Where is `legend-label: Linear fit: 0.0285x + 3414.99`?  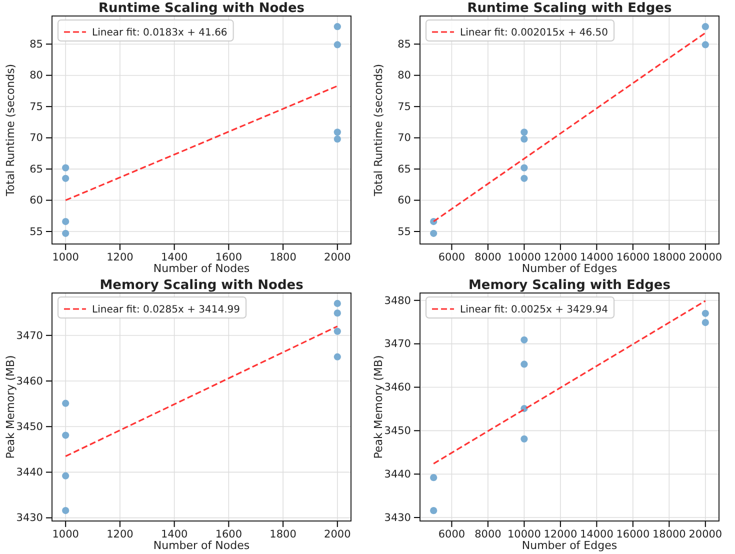
legend-label: Linear fit: 0.0285x + 3414.99 is located at coordinates (166, 310).